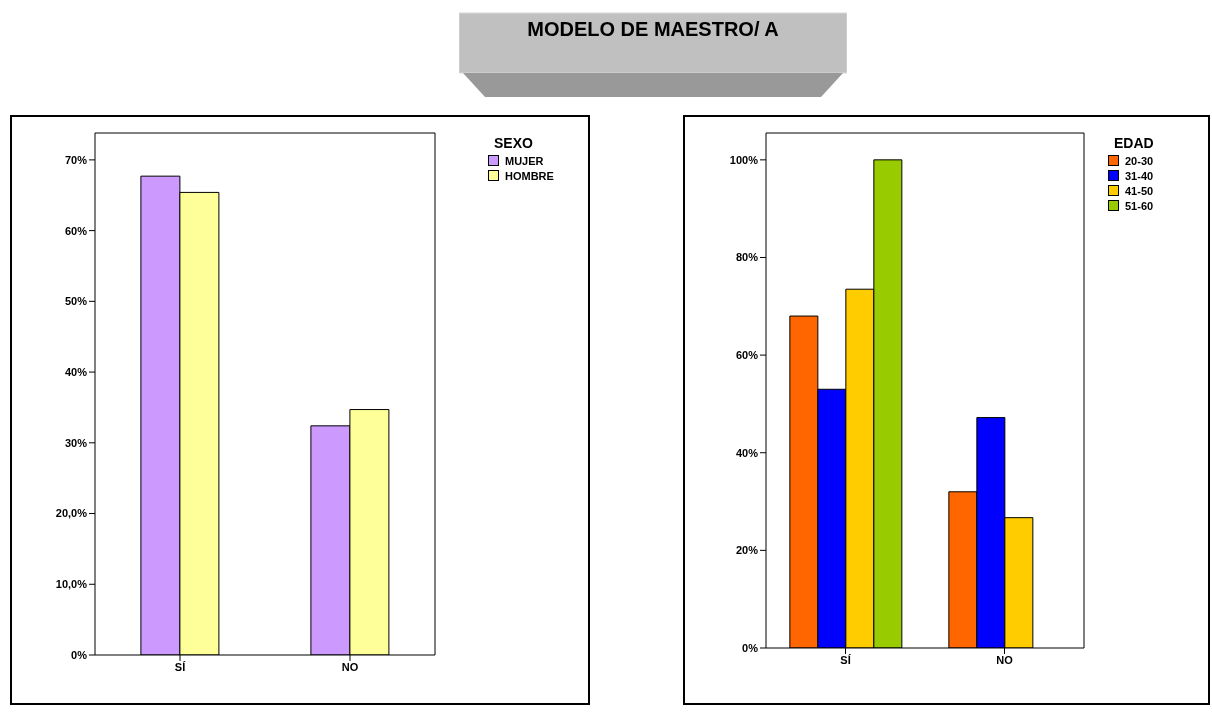 This screenshot has width=1212, height=720. Describe the element at coordinates (76, 442) in the screenshot. I see `y-tick-label: 30%` at that location.